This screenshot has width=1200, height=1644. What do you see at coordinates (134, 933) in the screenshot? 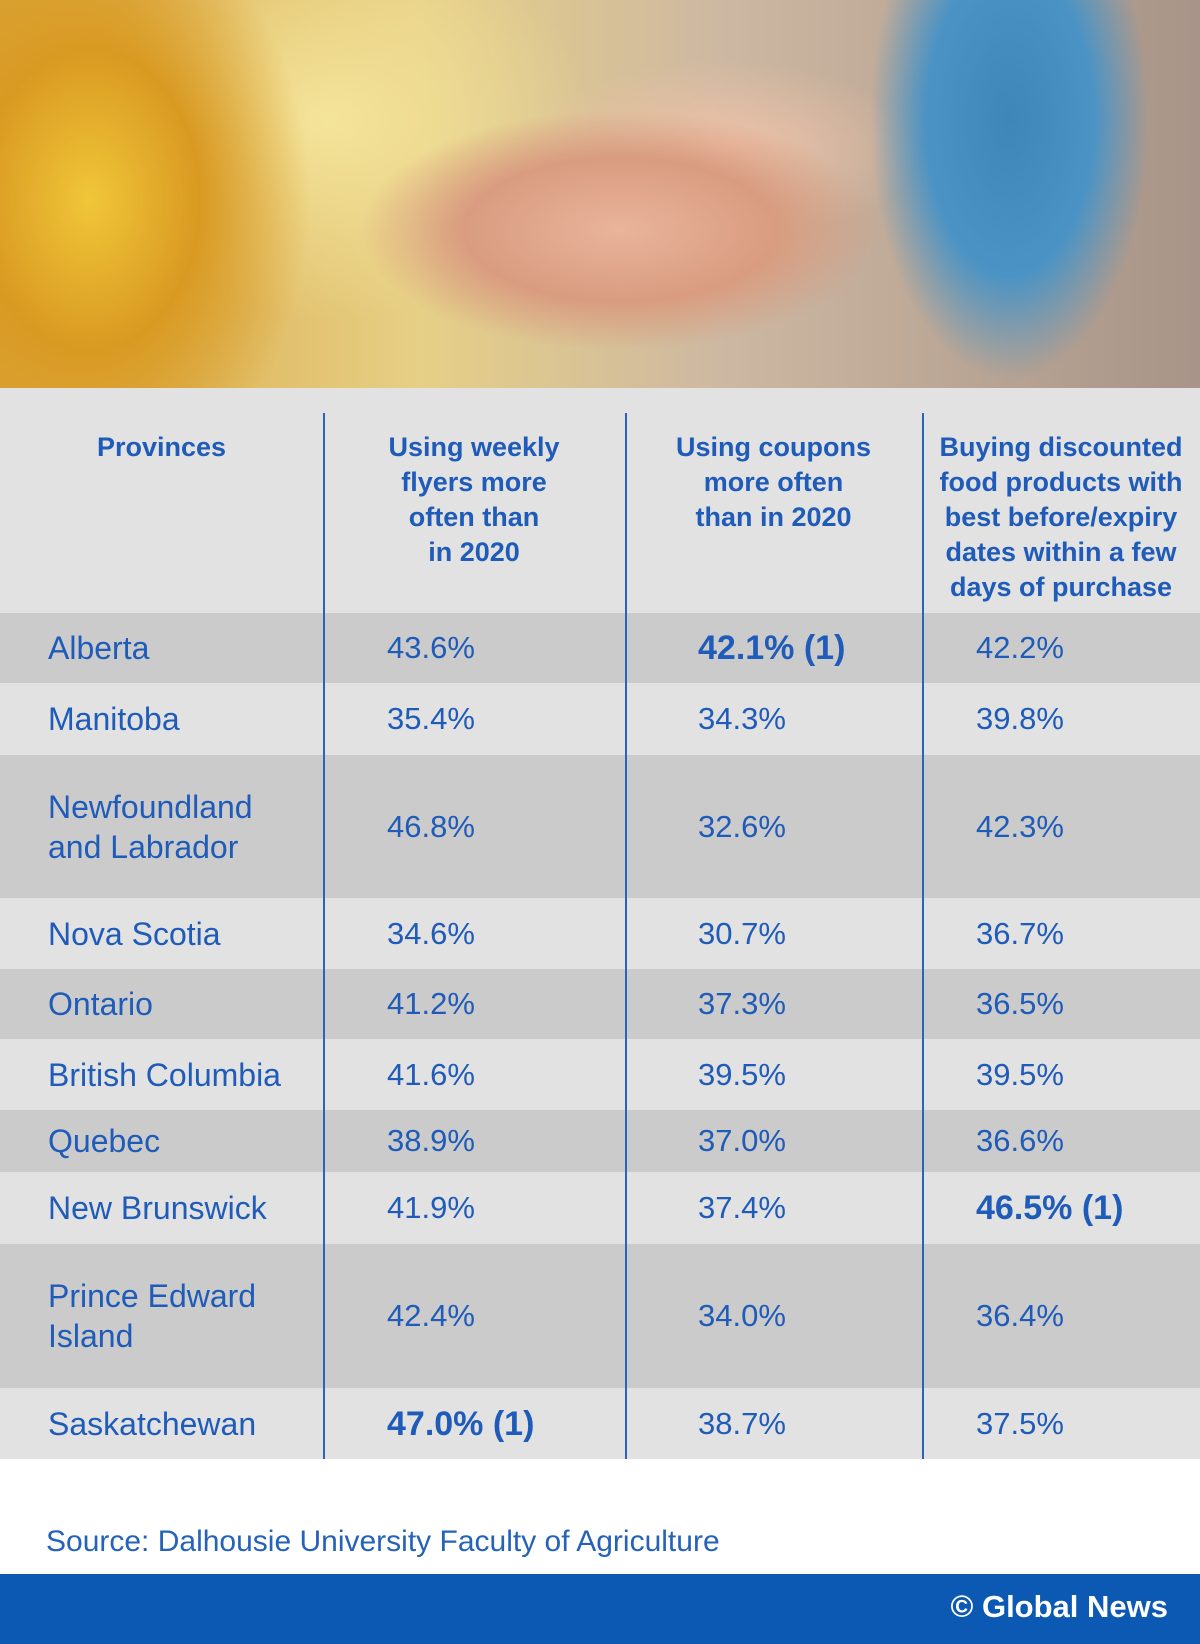
I see `province: Nova Scotia` at bounding box center [134, 933].